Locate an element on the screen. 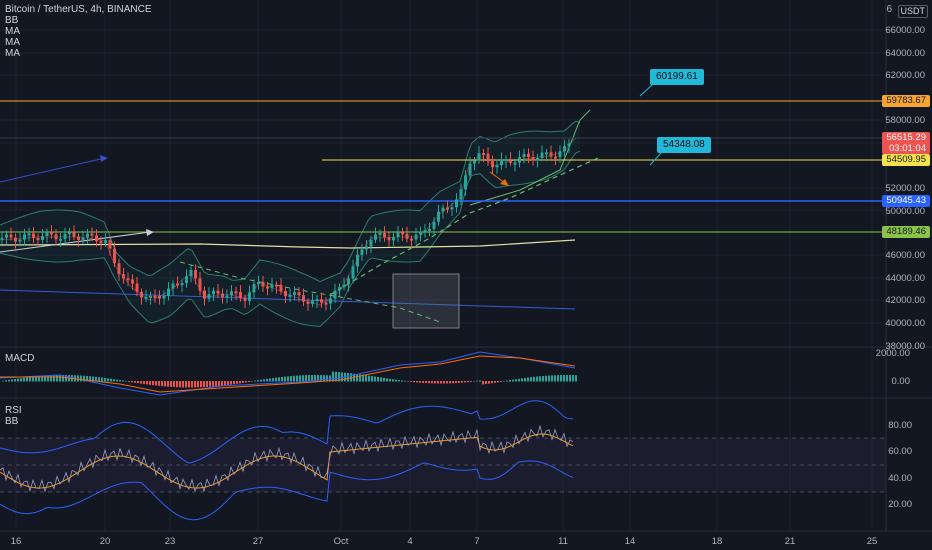  price-tick-label: 52000.00 is located at coordinates (905, 188).